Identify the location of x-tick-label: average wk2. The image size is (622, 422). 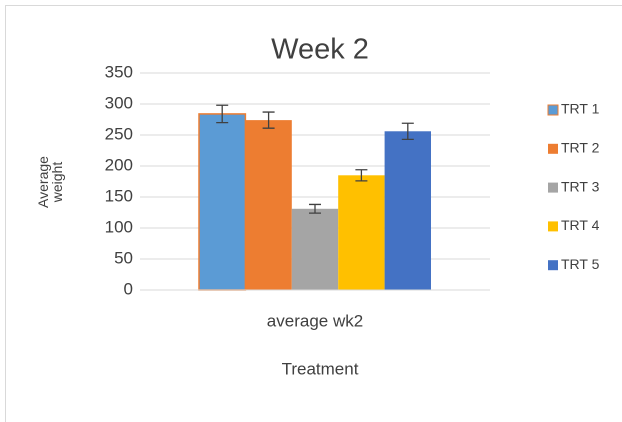
(315, 320).